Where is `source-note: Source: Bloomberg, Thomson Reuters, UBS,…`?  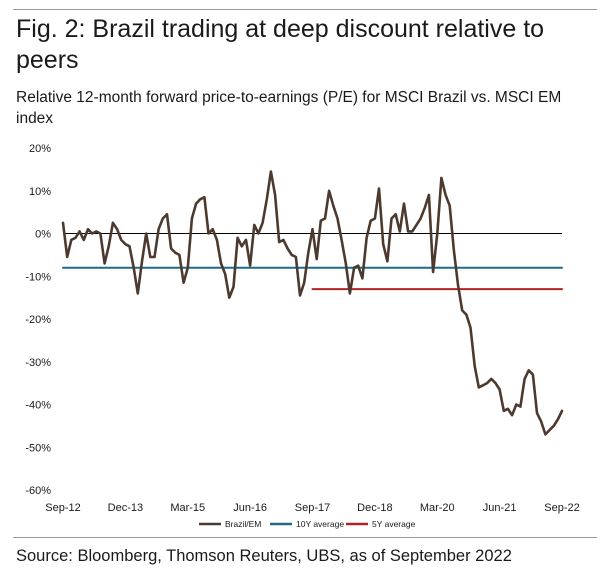 source-note: Source: Bloomberg, Thomson Reuters, UBS,… is located at coordinates (264, 556).